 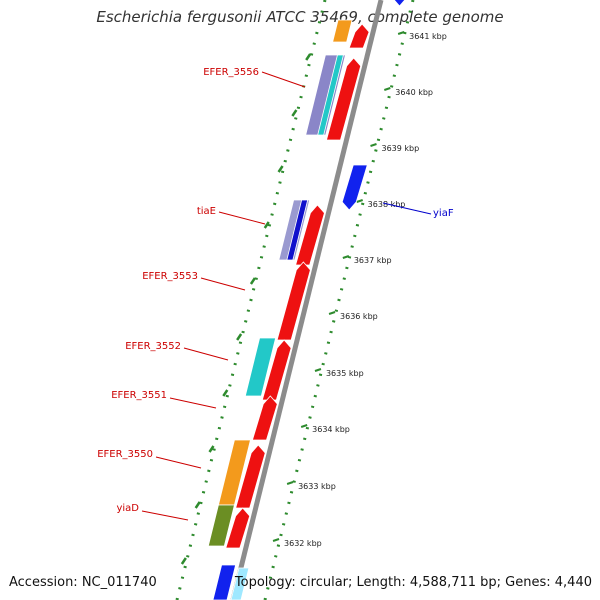 I want to click on gene-arrow-yiaf, so click(x=354, y=187).